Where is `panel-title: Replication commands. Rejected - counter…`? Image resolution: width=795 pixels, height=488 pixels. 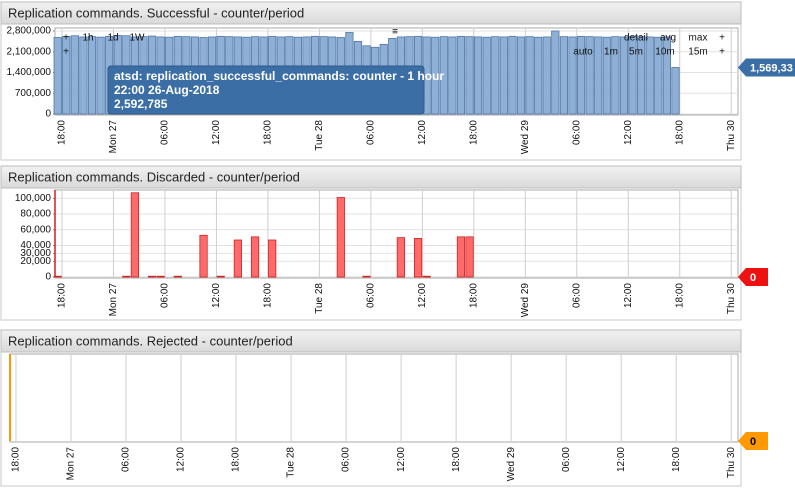 panel-title: Replication commands. Rejected - counter… is located at coordinates (150, 340).